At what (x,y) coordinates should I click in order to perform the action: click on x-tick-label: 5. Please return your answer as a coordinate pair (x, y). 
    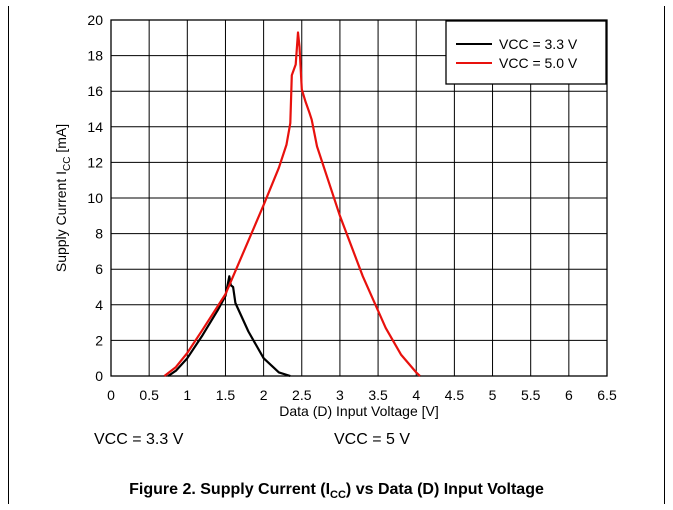
    Looking at the image, I should click on (493, 395).